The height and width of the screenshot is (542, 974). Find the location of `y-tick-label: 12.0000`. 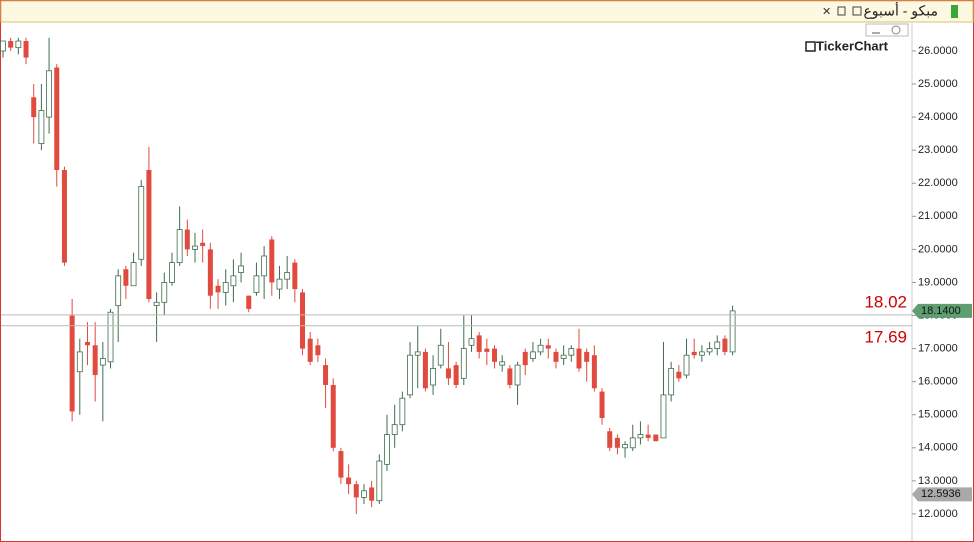

y-tick-label: 12.0000 is located at coordinates (938, 514).